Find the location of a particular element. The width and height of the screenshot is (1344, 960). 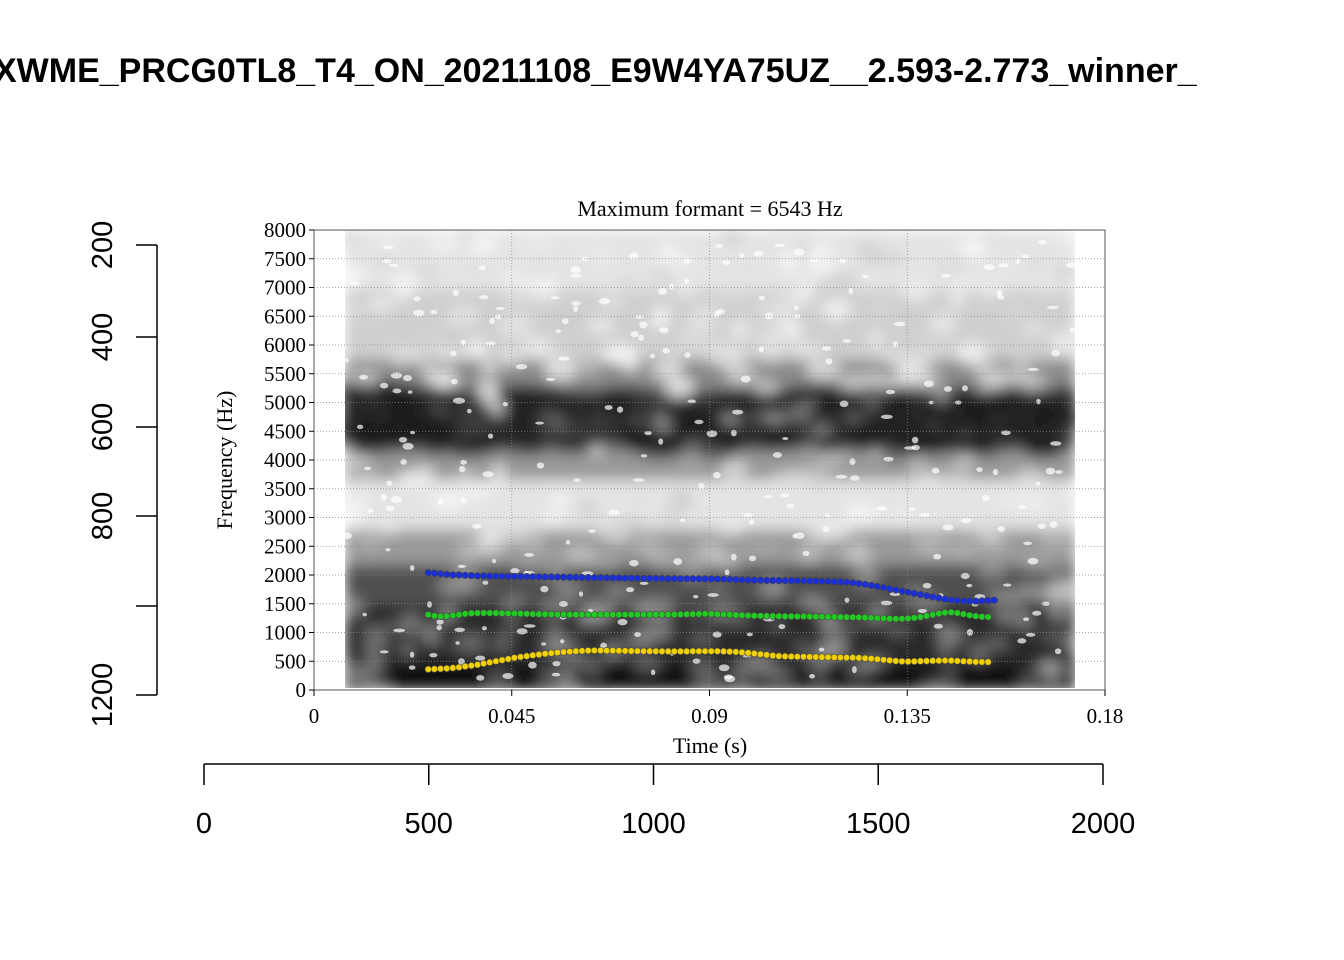

y-tick-label: 5500 is located at coordinates (285, 374).